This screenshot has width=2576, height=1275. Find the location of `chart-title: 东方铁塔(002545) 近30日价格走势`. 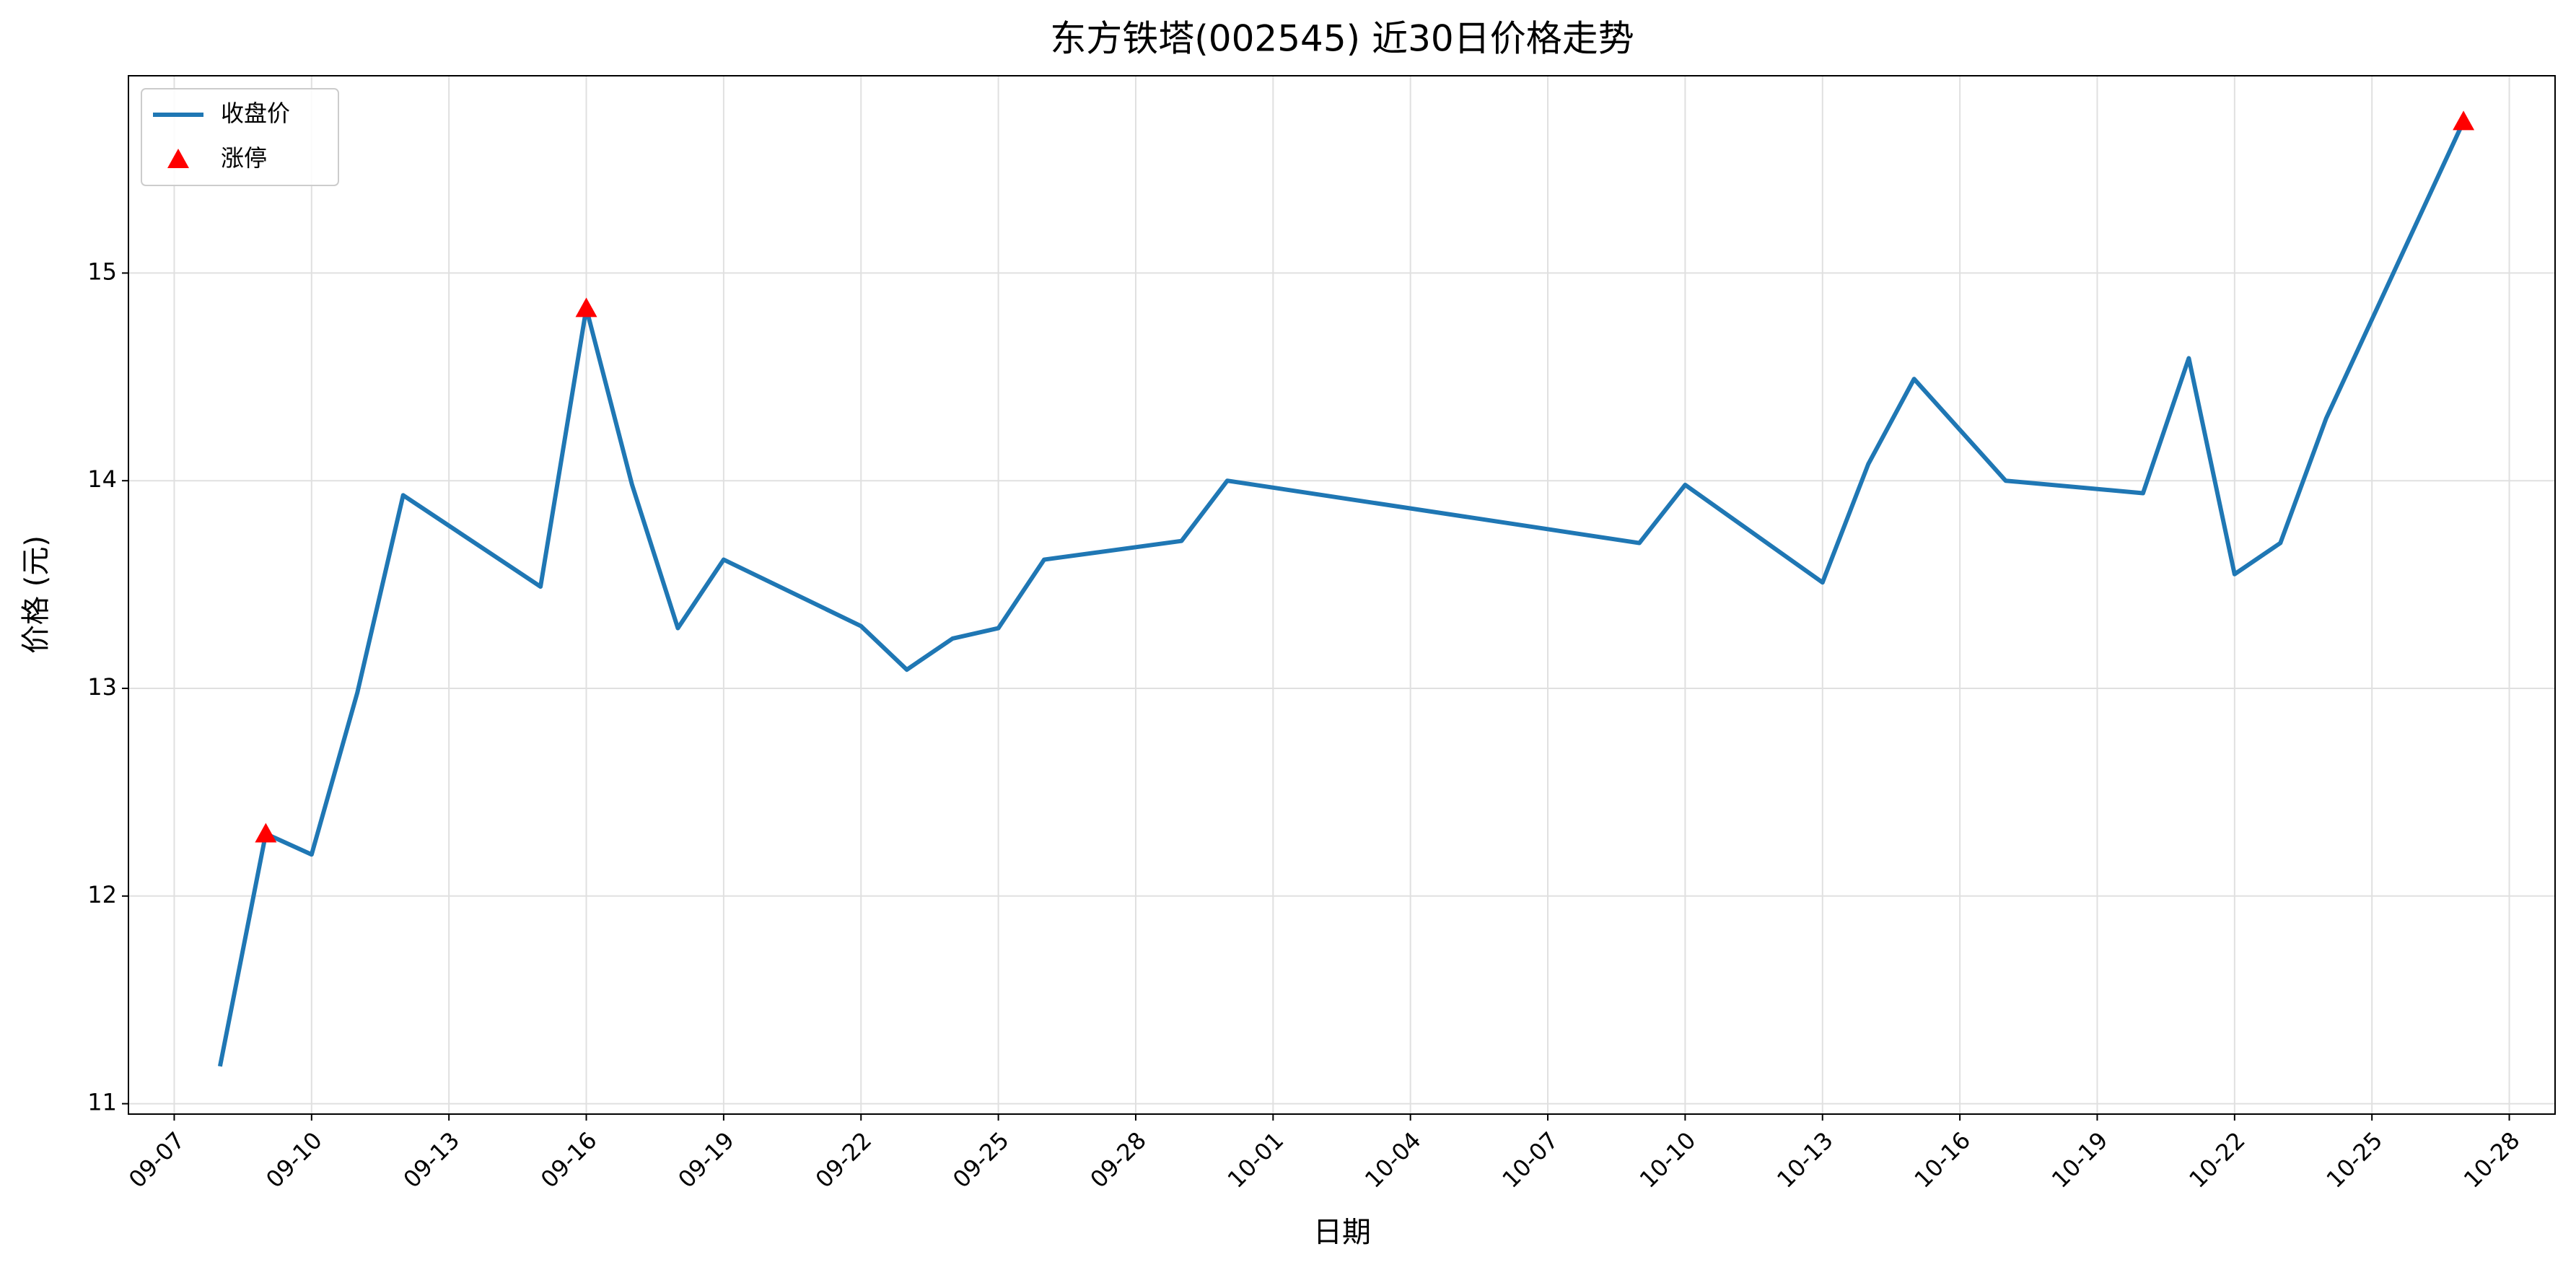

chart-title: 东方铁塔(002545) 近30日价格走势 is located at coordinates (1342, 39).